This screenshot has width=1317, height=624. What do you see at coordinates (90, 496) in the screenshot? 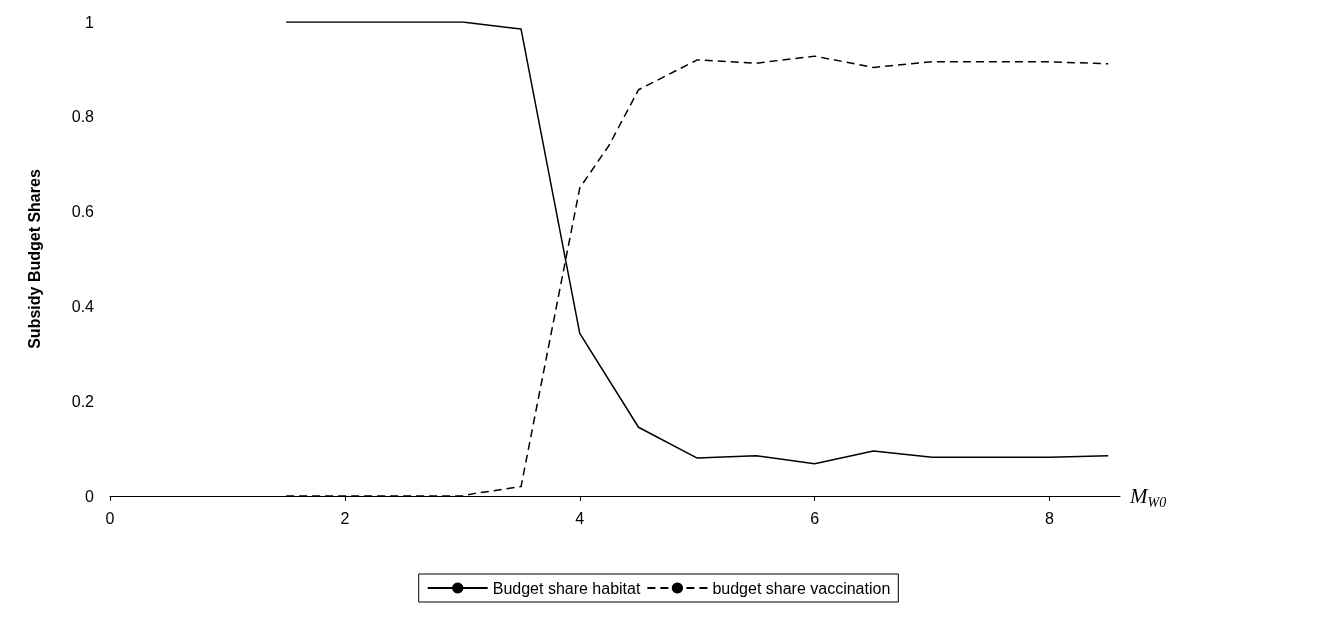
I see `y-tick-label: 0` at bounding box center [90, 496].